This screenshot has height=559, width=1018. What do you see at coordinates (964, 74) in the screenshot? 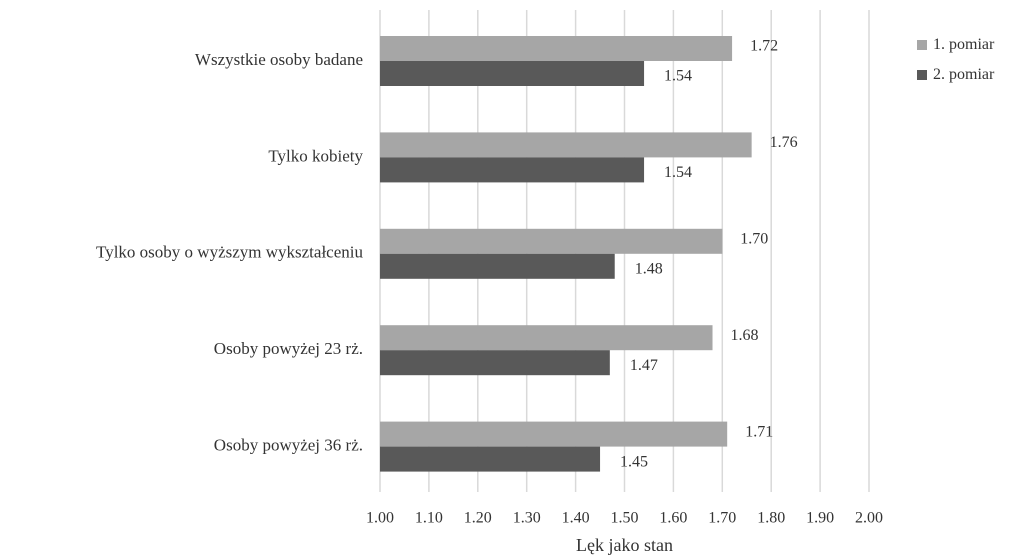
I see `legend-label-series-2: 2. pomiar` at bounding box center [964, 74].